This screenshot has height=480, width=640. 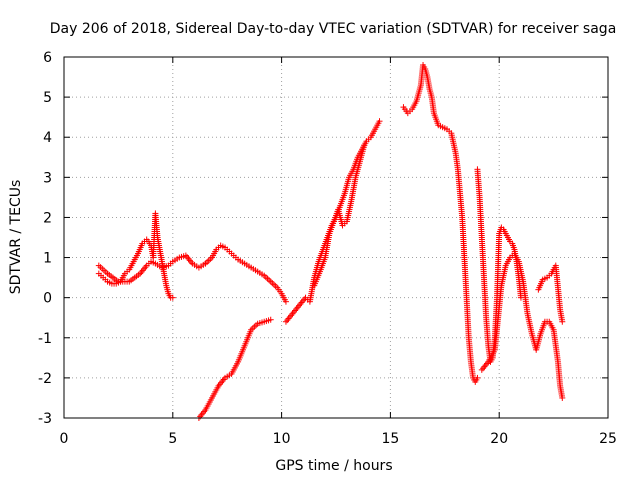 I want to click on y-tick-label: 5, so click(x=47, y=98).